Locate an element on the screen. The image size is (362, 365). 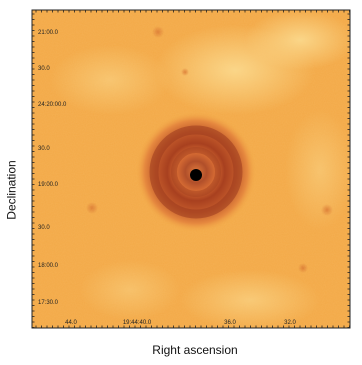
y-axis-title: Declination is located at coordinates (12, 190).